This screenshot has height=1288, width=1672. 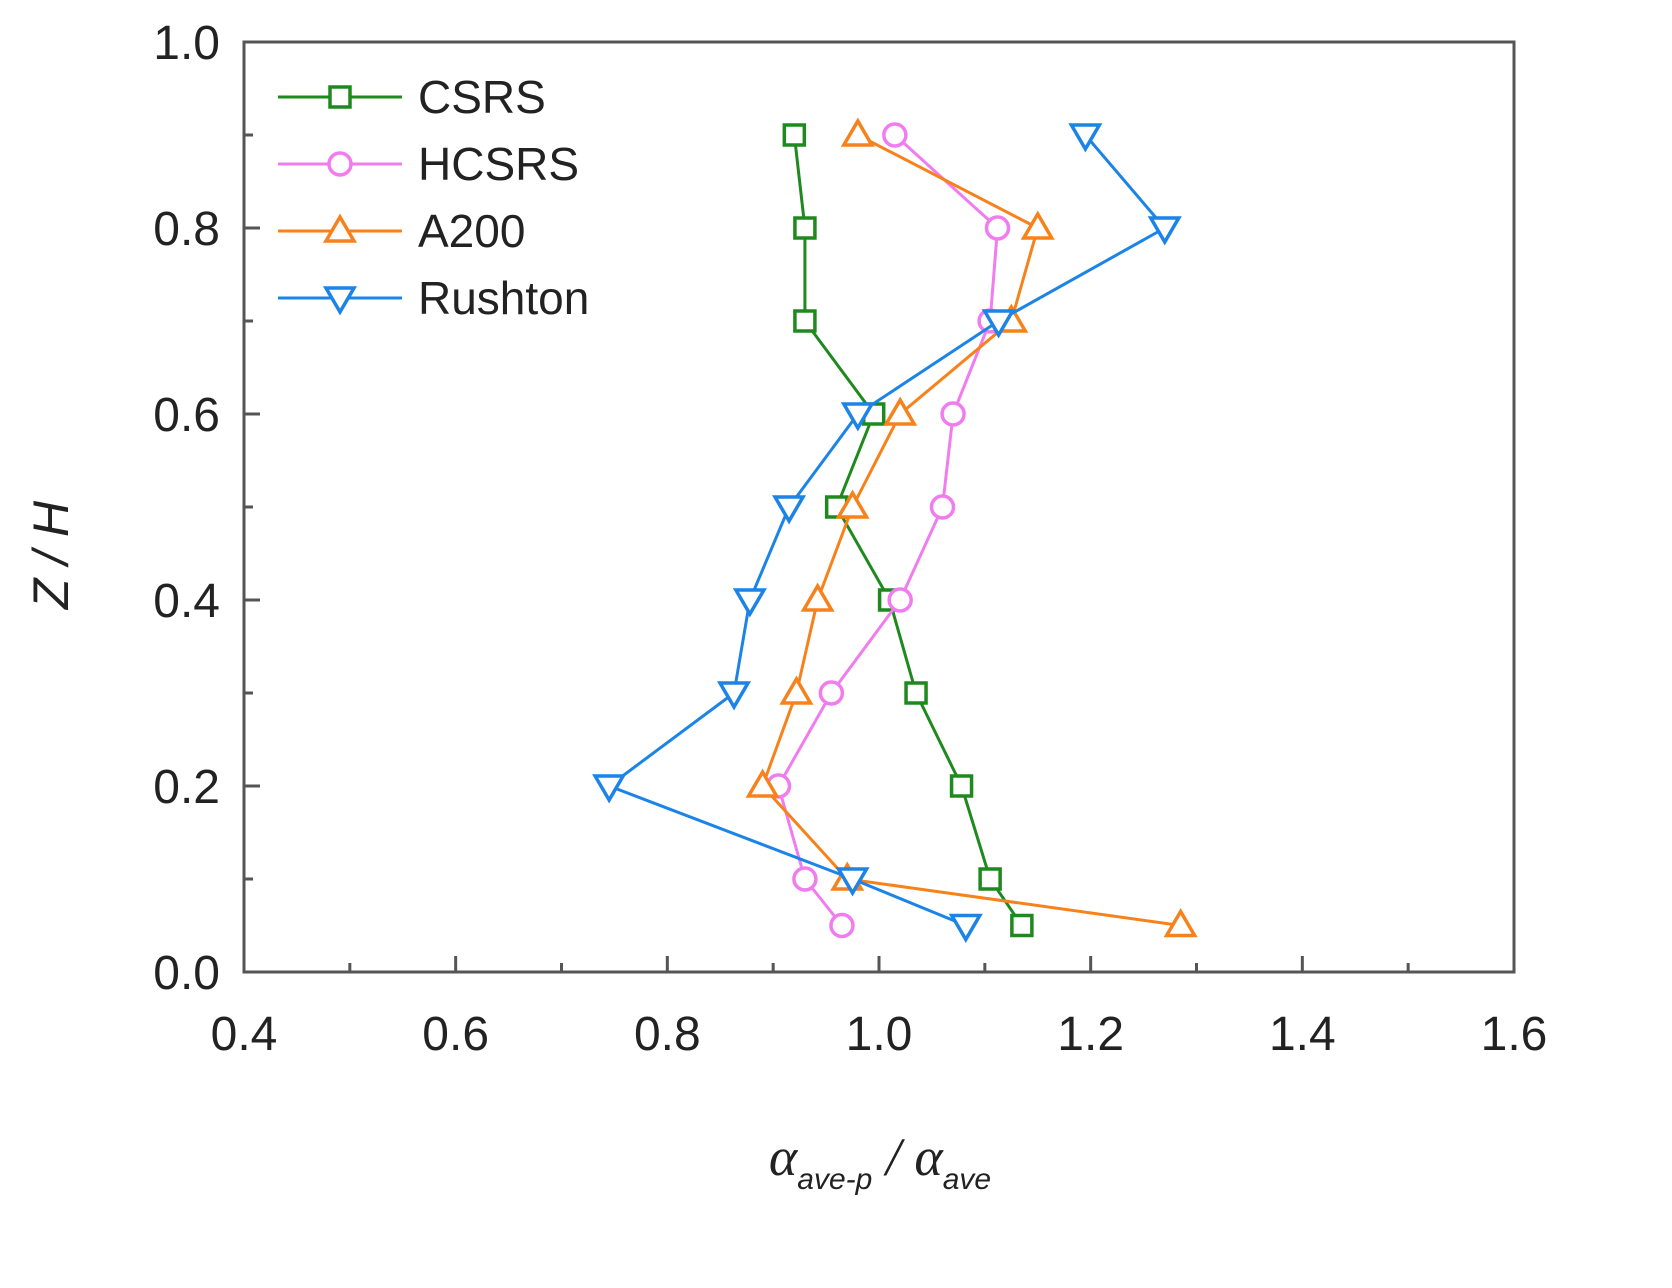 I want to click on legend-marker-csrs, so click(x=340, y=97).